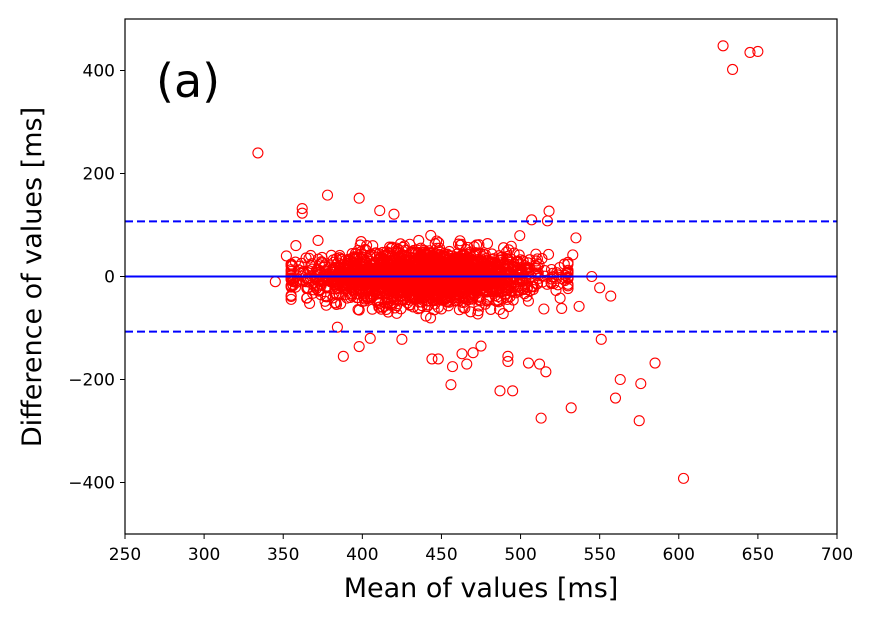 This screenshot has height=625, width=875. Describe the element at coordinates (441, 555) in the screenshot. I see `x-tick-label: 450` at that location.